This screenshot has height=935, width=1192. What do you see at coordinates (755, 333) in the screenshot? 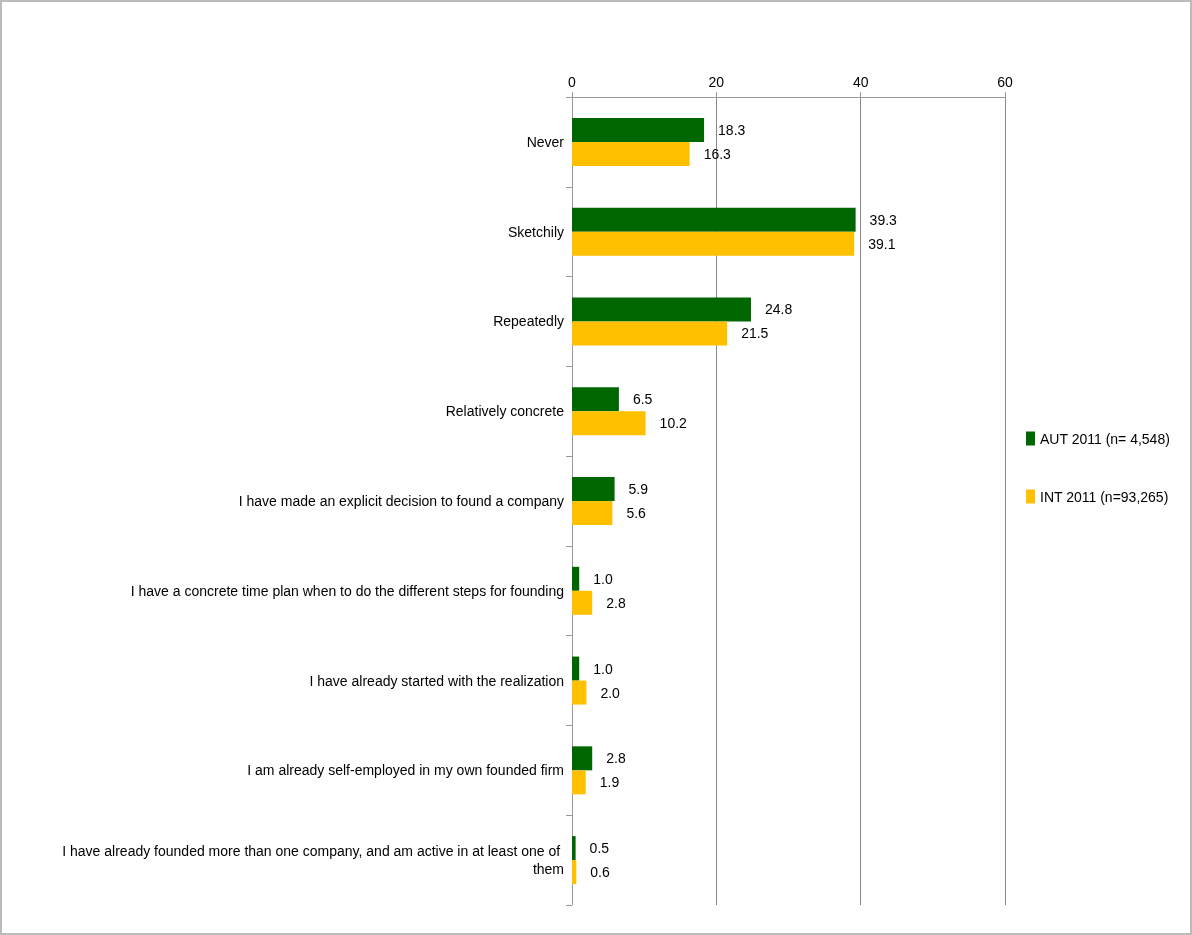
I see `data-label: 21.5` at bounding box center [755, 333].